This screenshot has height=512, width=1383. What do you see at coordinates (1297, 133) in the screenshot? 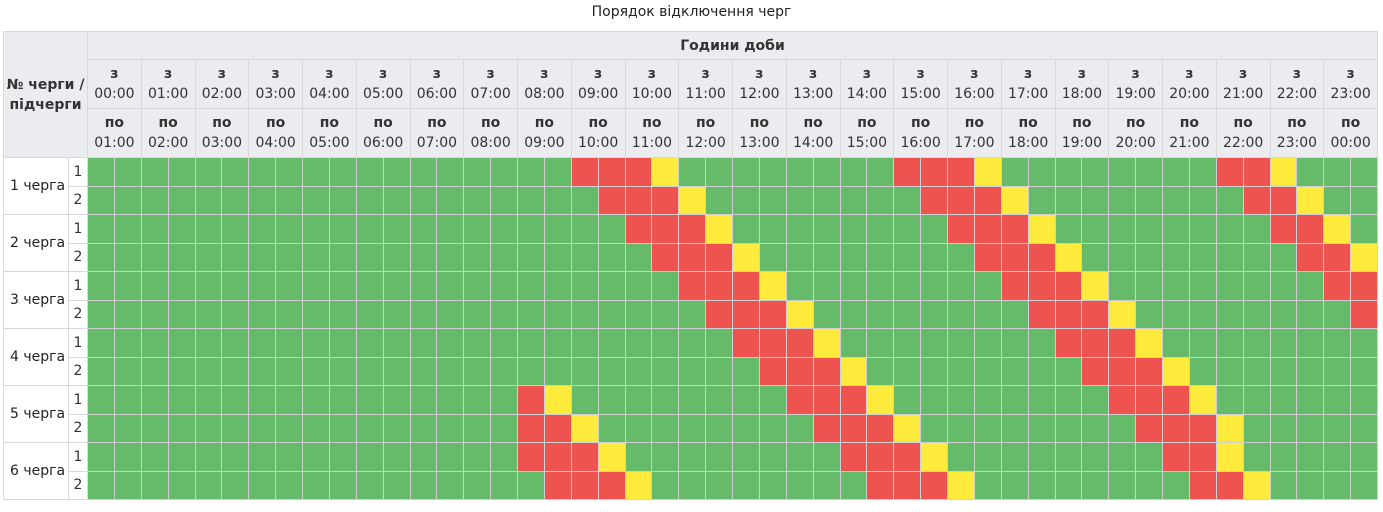
I see `hour-to-cell: по 23:00` at bounding box center [1297, 133].